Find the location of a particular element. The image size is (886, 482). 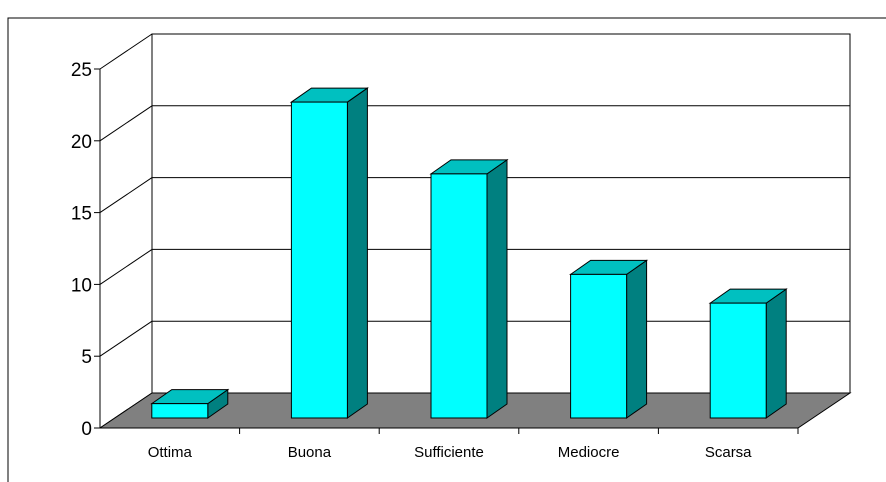

x-tick-label: Scarsa is located at coordinates (728, 452).